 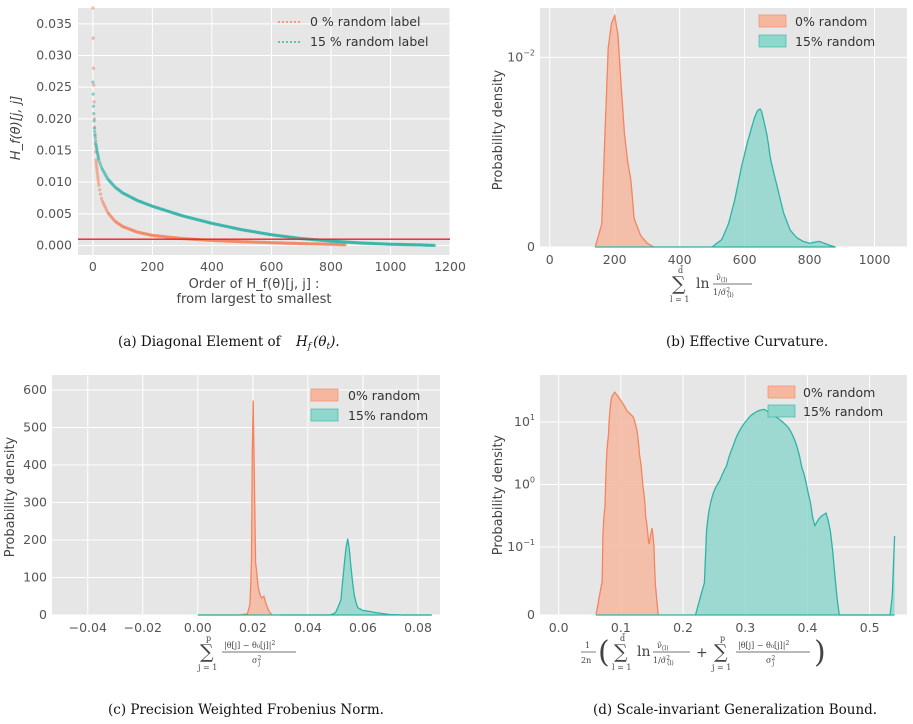 I want to click on x-tick-label: 600, so click(x=745, y=259).